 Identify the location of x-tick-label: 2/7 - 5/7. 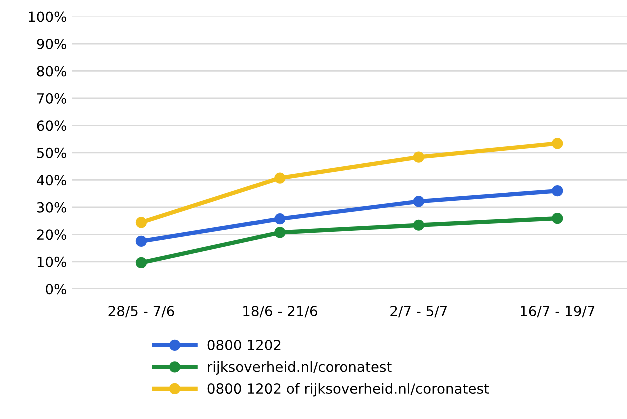
(418, 312).